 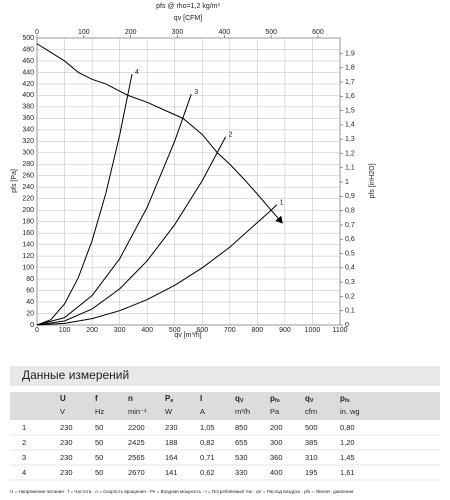 What do you see at coordinates (347, 472) in the screenshot?
I see `table-cell: 1,61` at bounding box center [347, 472].